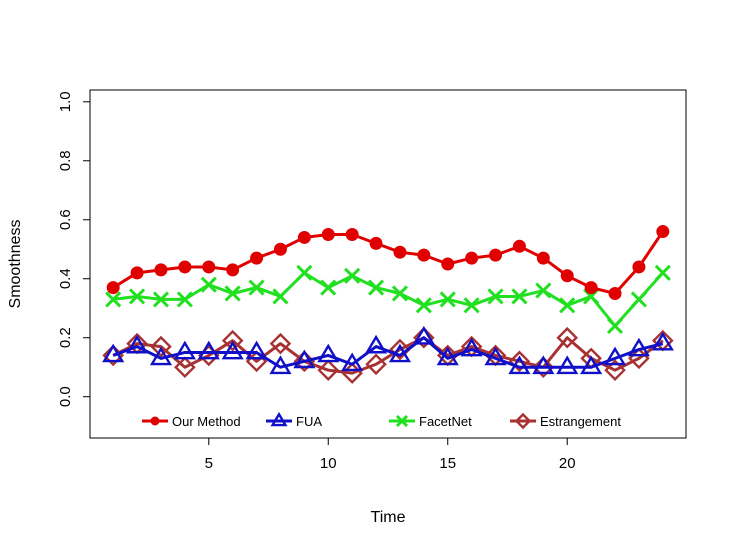  Describe the element at coordinates (65, 337) in the screenshot. I see `y-tick-label: 0.2` at that location.